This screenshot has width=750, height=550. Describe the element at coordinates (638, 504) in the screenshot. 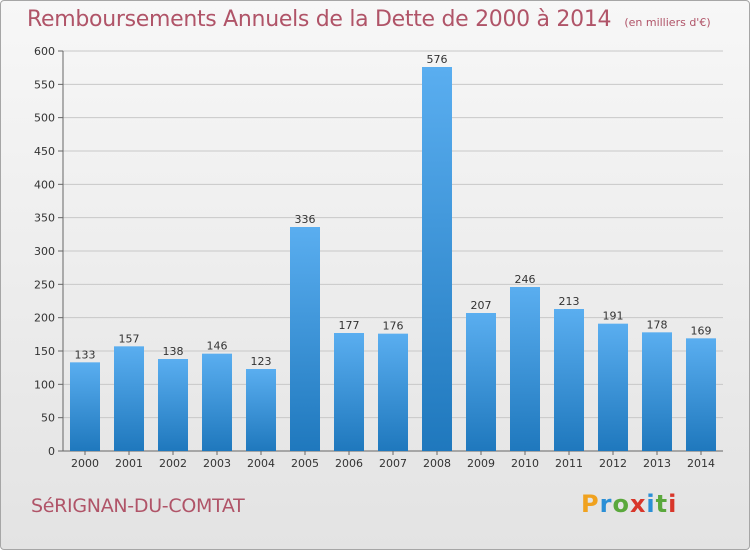

I see `logo-letter: x` at that location.